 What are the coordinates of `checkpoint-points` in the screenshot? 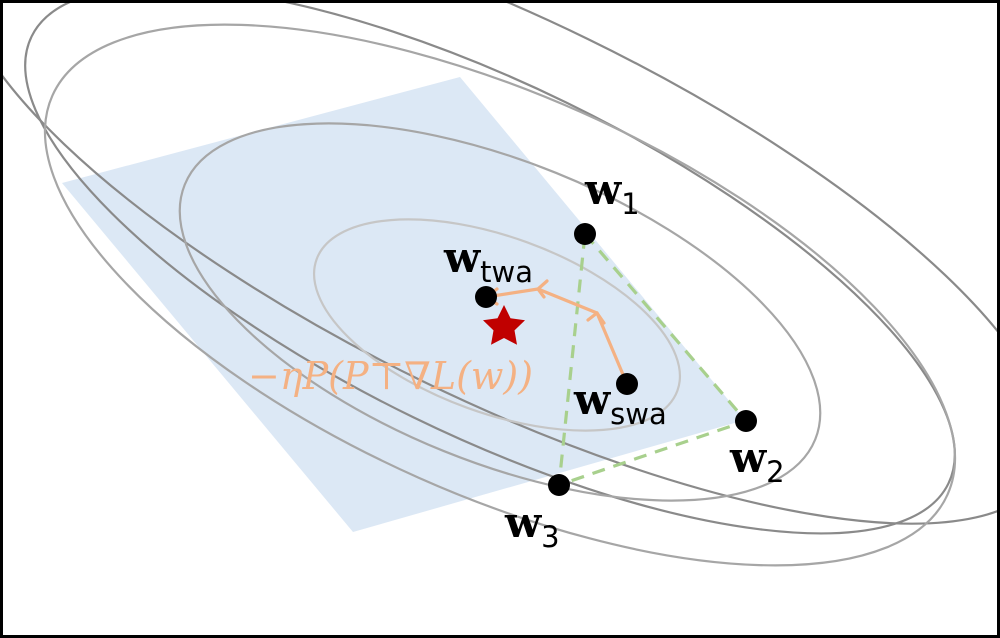 It's located at (616, 359).